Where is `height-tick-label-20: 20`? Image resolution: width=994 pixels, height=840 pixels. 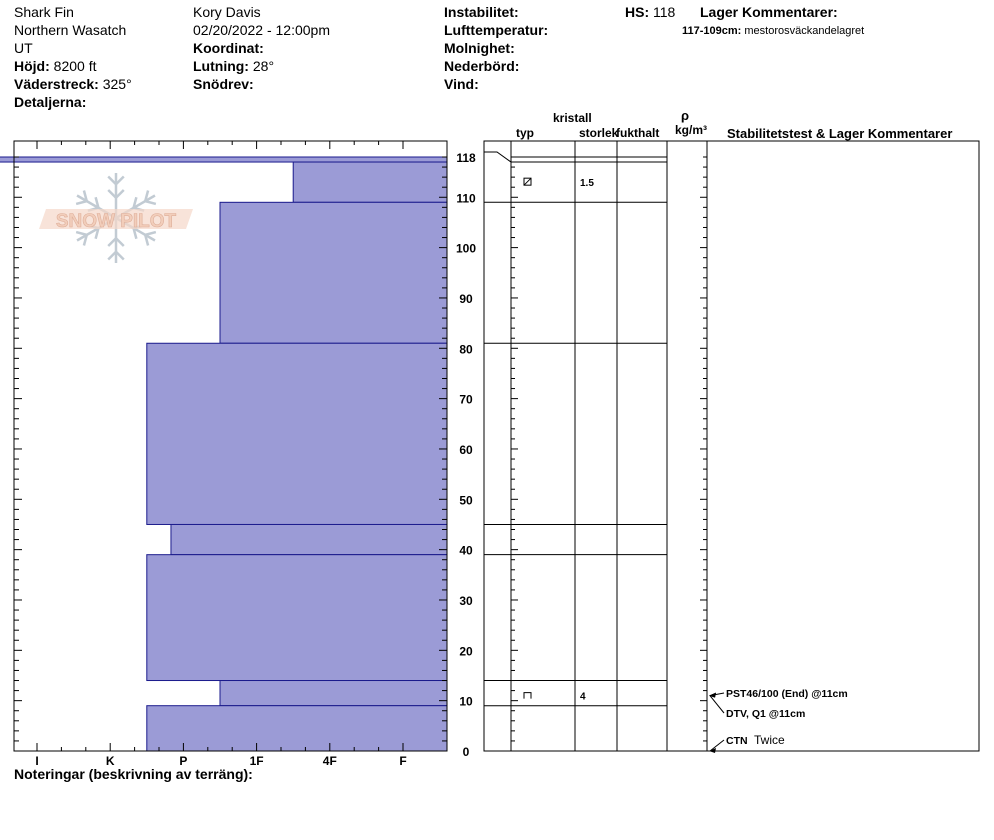 height-tick-label-20: 20 is located at coordinates (466, 651).